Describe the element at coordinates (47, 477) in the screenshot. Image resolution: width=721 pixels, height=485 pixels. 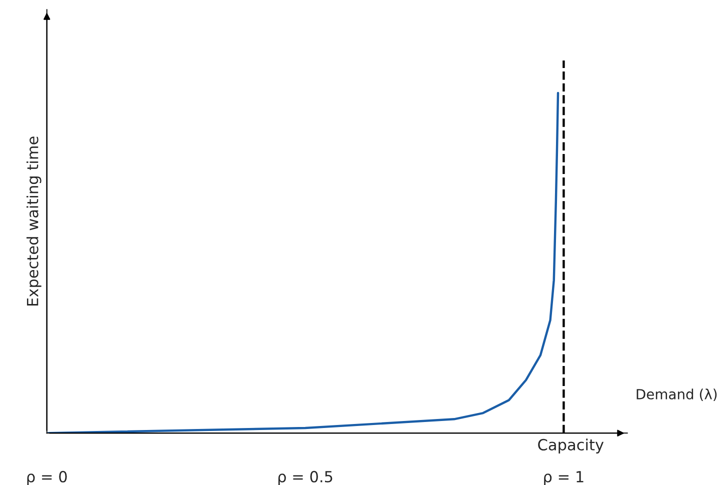
I see `x-tick-label: ρ = 0` at that location.